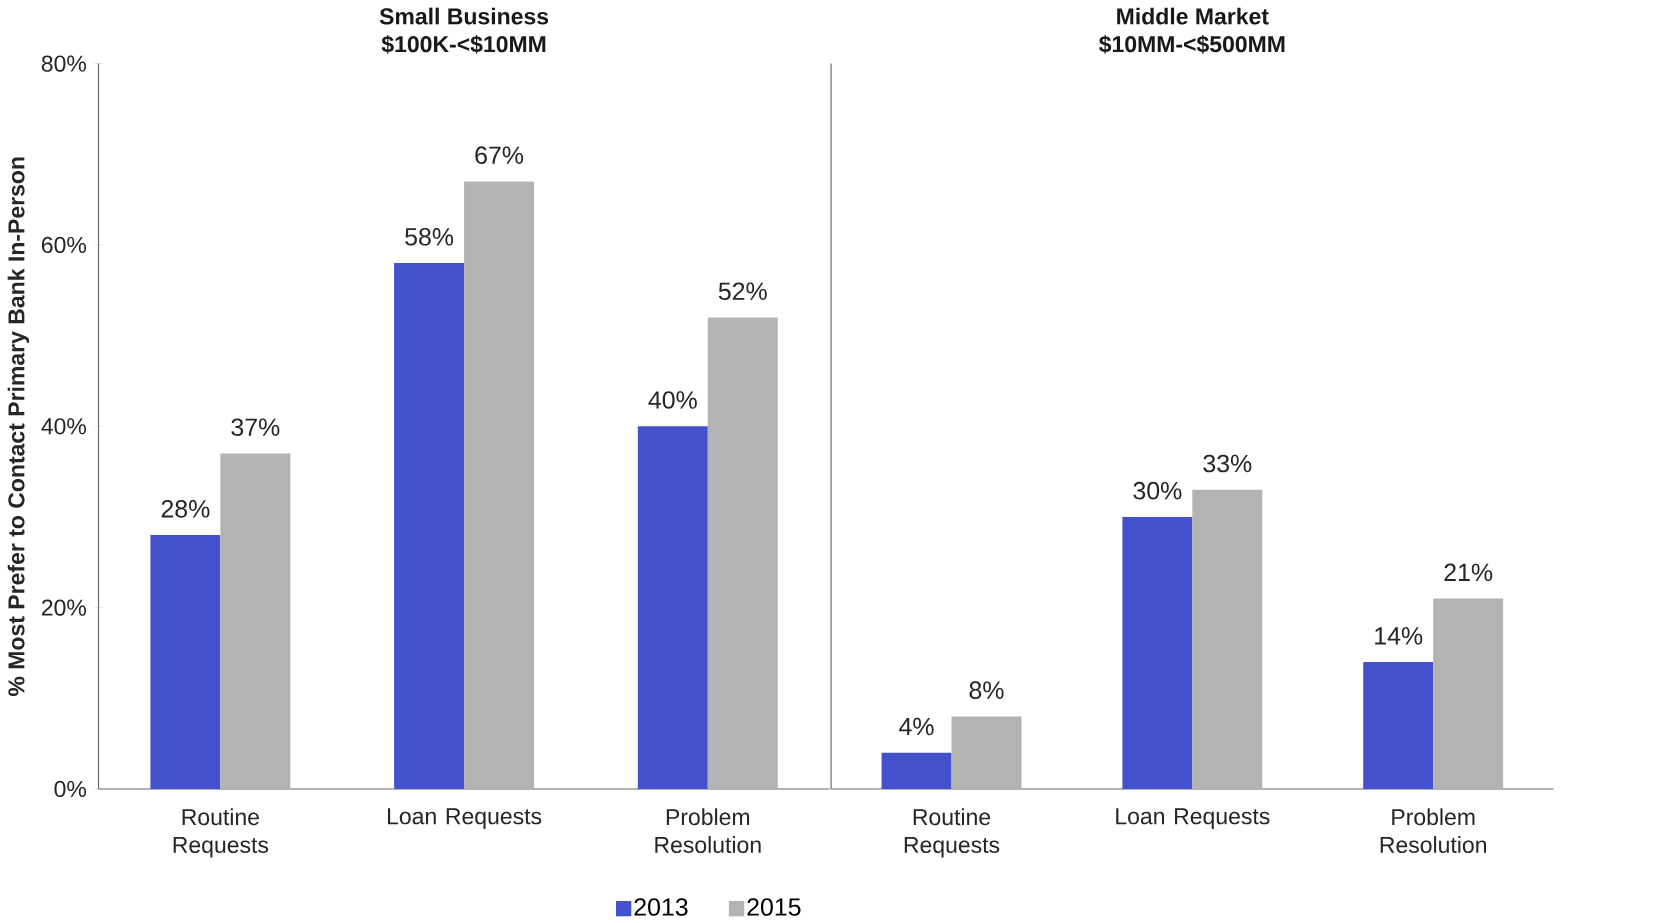 The height and width of the screenshot is (923, 1674). I want to click on y-tick-label: 0%, so click(70, 789).